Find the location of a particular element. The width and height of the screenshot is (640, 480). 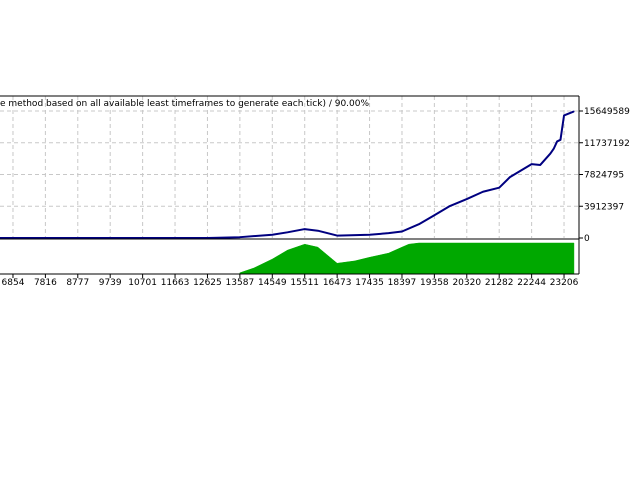

volume-panel is located at coordinates (407, 258).